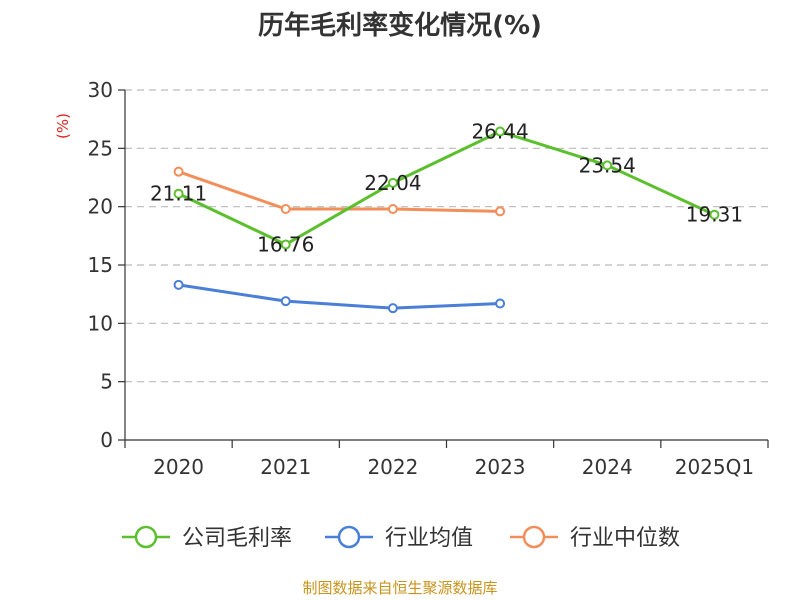 This screenshot has width=800, height=600. Describe the element at coordinates (429, 538) in the screenshot. I see `legend-label: 行业均值` at that location.